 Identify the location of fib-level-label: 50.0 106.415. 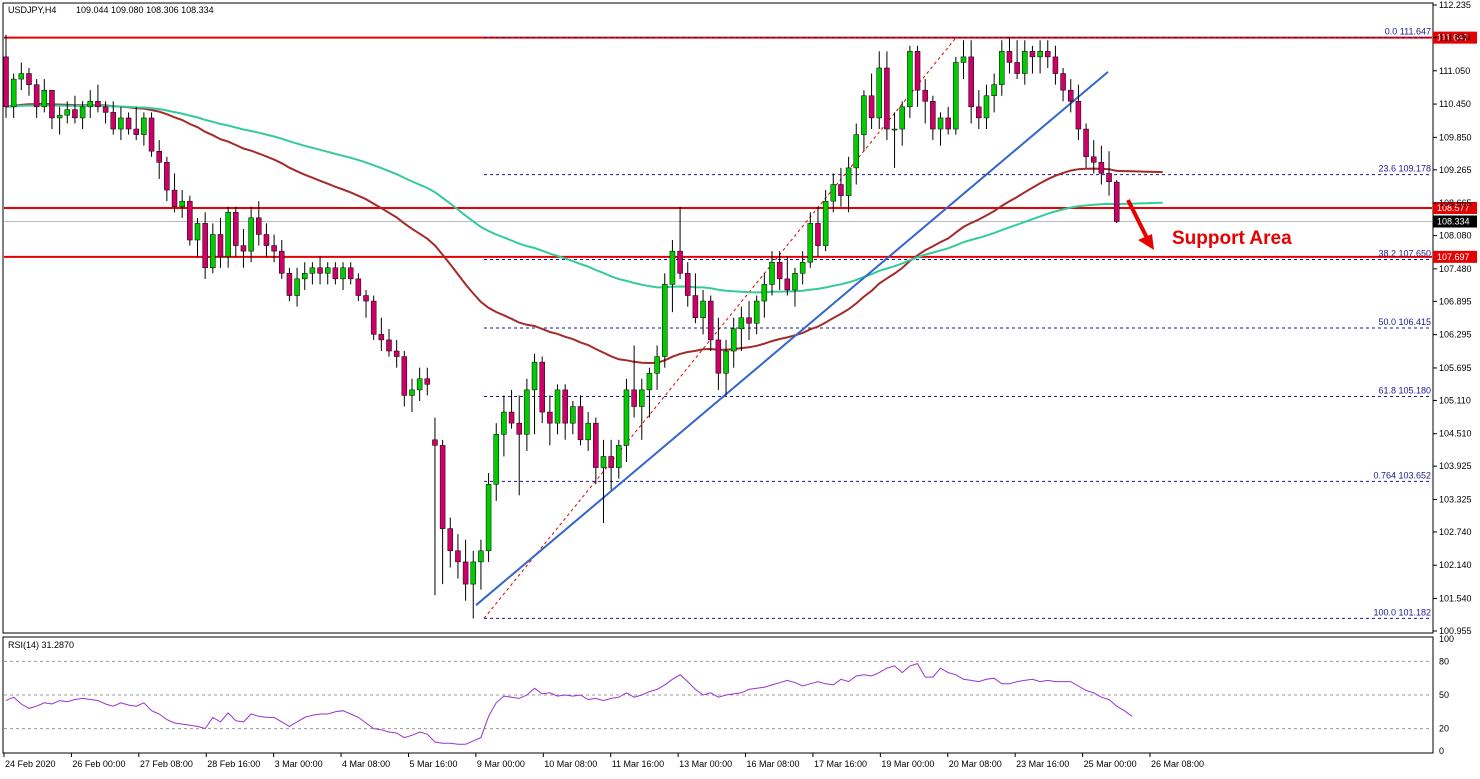
(1404, 322).